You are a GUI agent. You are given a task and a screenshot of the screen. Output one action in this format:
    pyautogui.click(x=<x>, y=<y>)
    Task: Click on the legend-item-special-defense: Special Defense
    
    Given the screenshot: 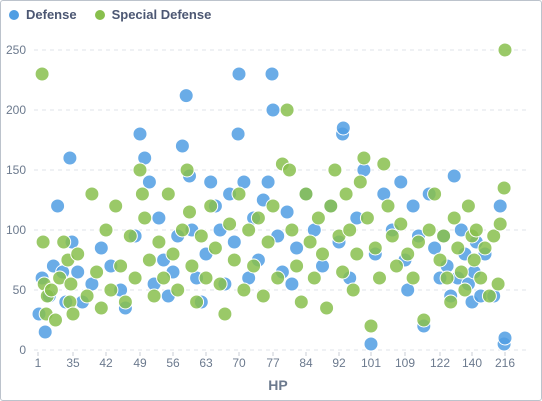 What is the action you would take?
    pyautogui.click(x=152, y=14)
    